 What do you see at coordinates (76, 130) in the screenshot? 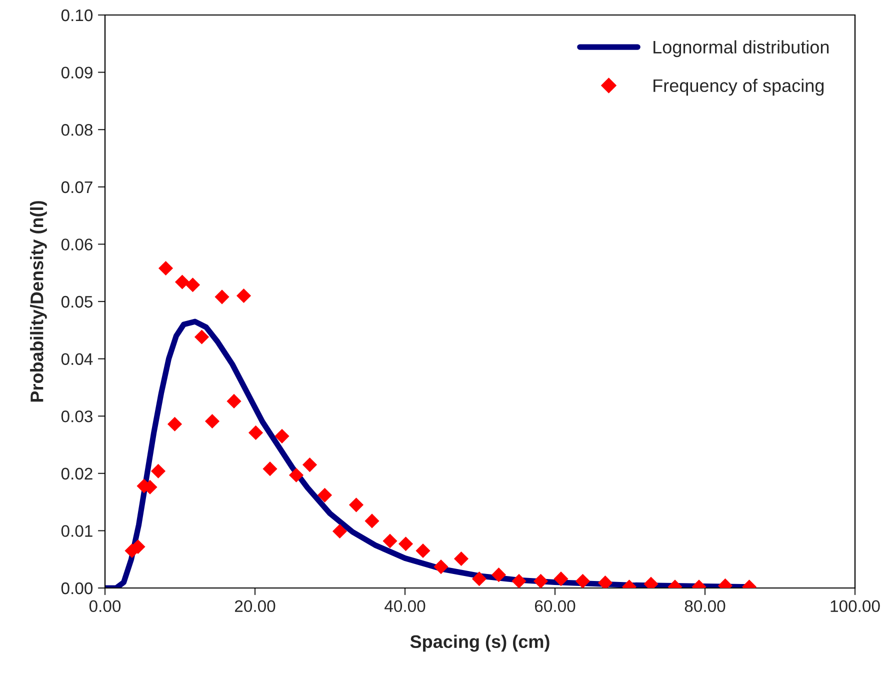
I see `y-tick-label: 0.08` at bounding box center [76, 130].